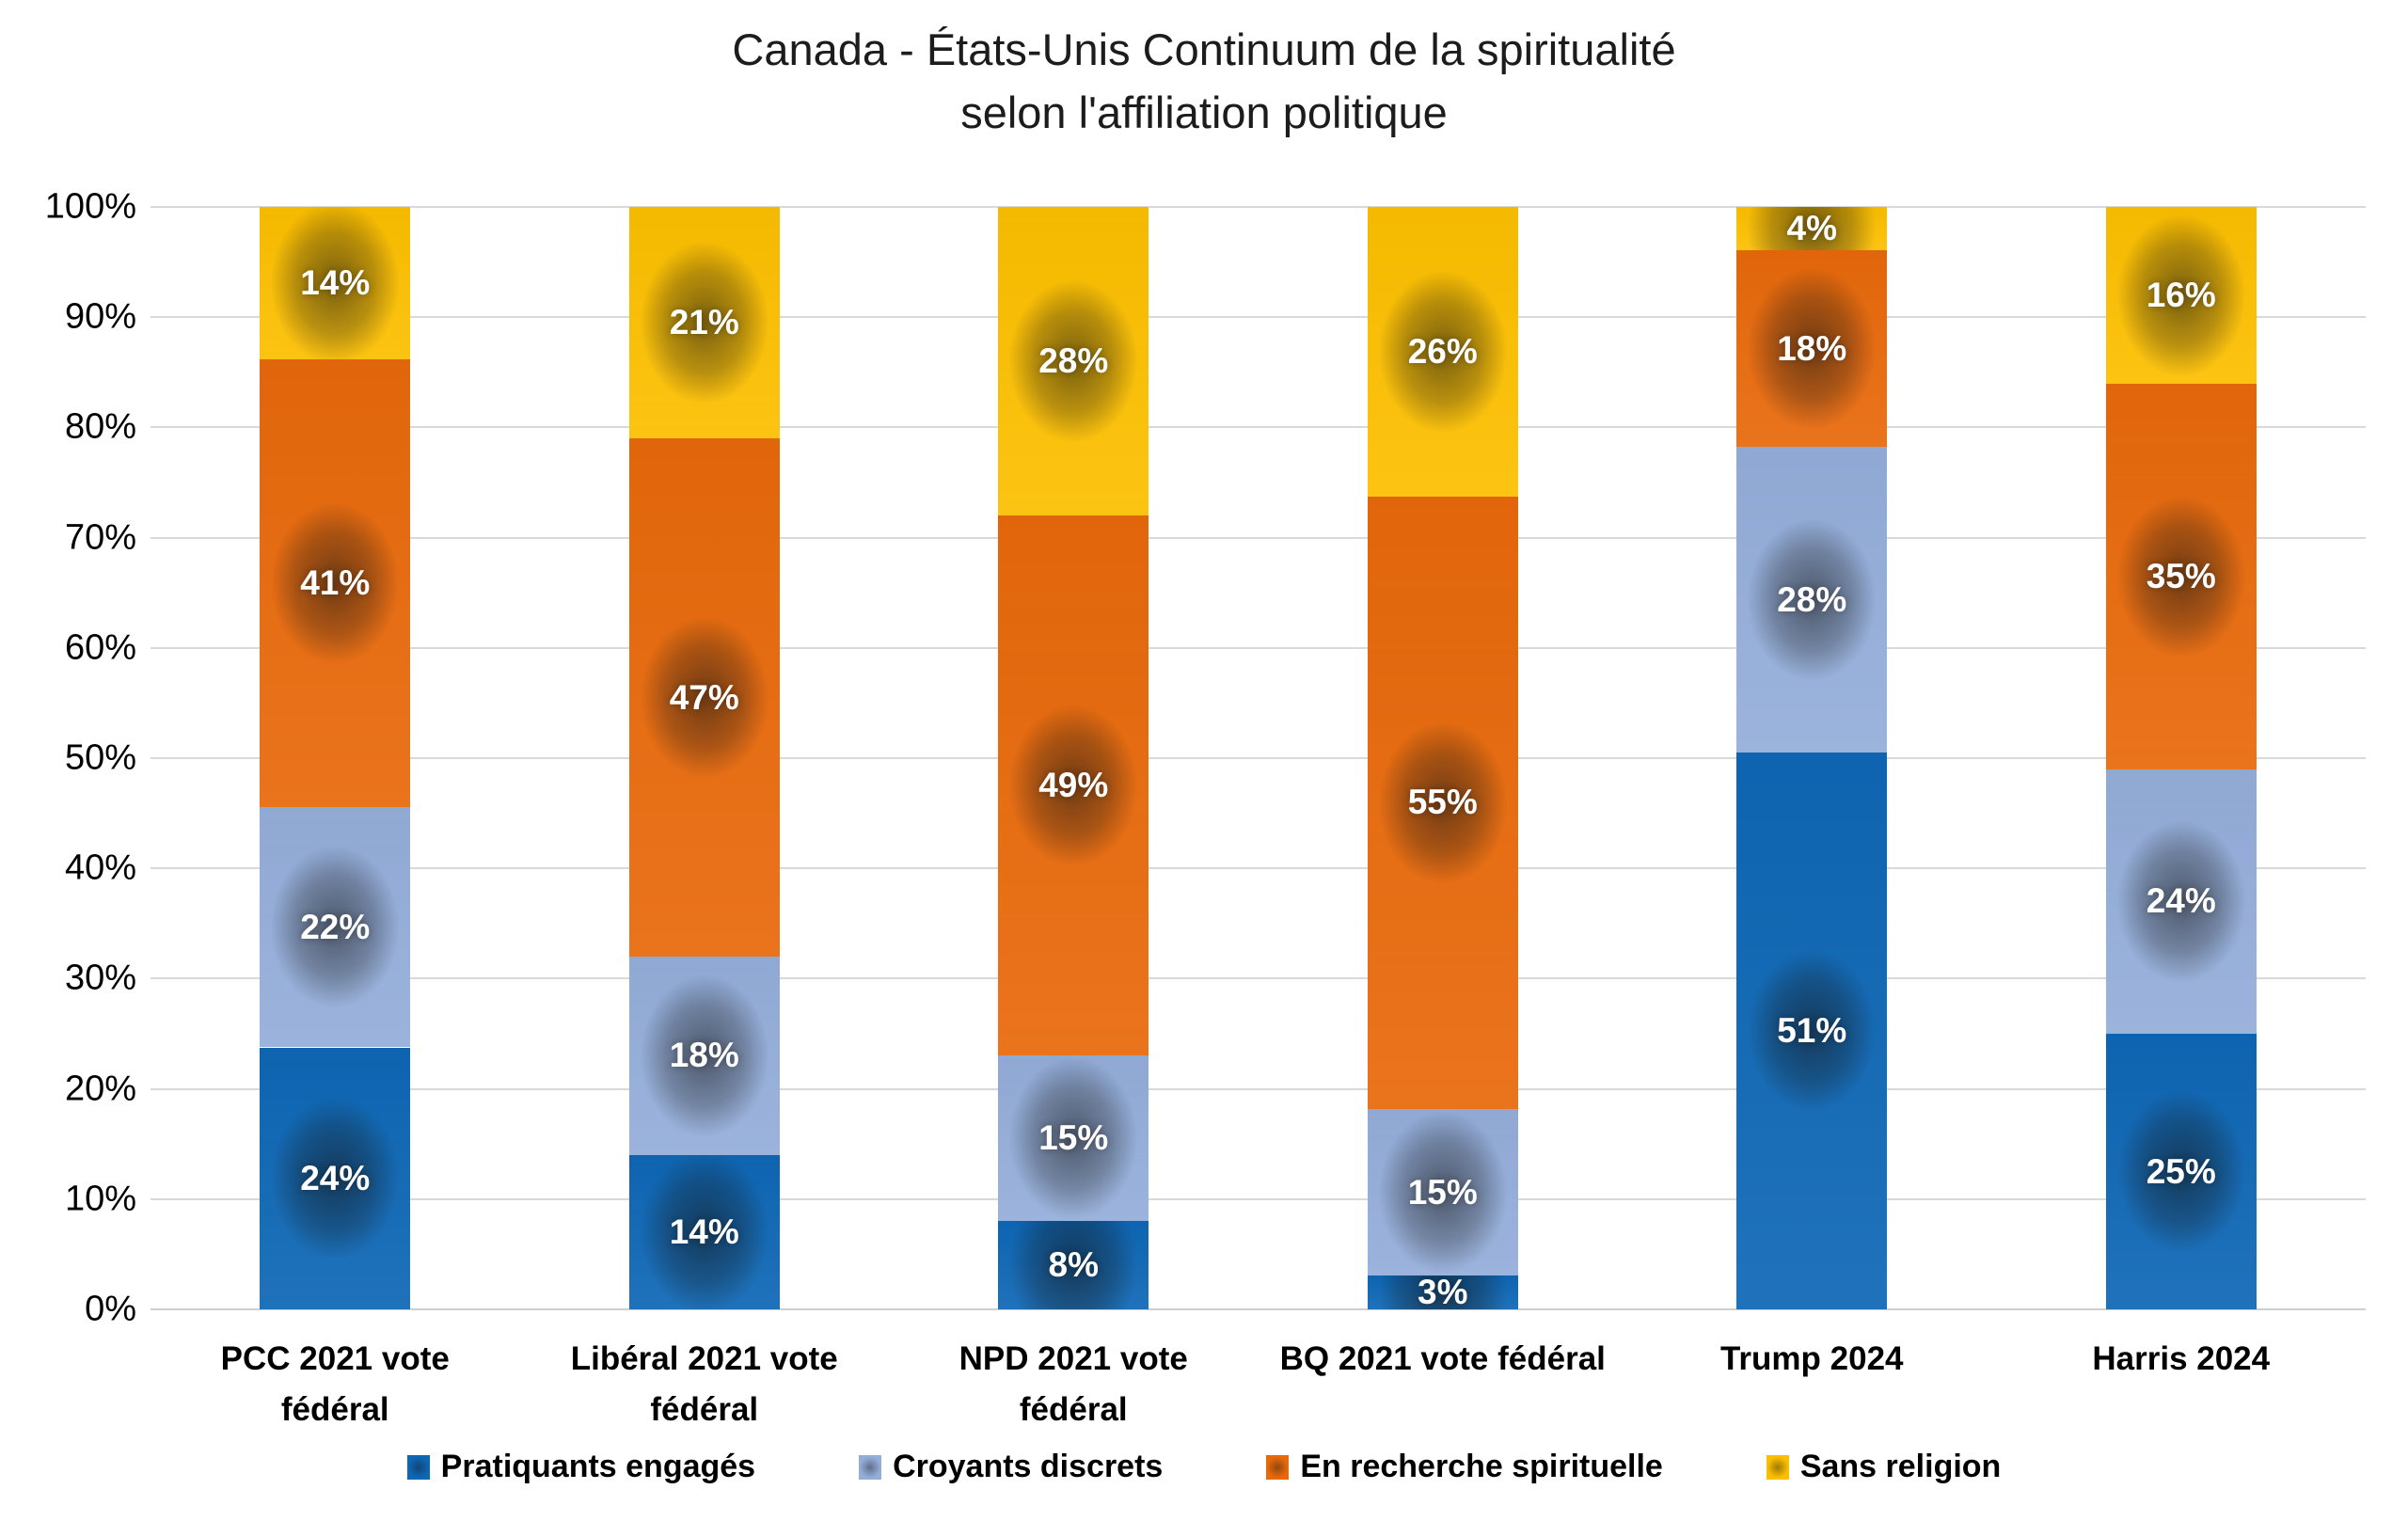 The height and width of the screenshot is (1521, 2408). I want to click on x-axis-category-label: Libéral 2021 vote fédéral, so click(704, 1384).